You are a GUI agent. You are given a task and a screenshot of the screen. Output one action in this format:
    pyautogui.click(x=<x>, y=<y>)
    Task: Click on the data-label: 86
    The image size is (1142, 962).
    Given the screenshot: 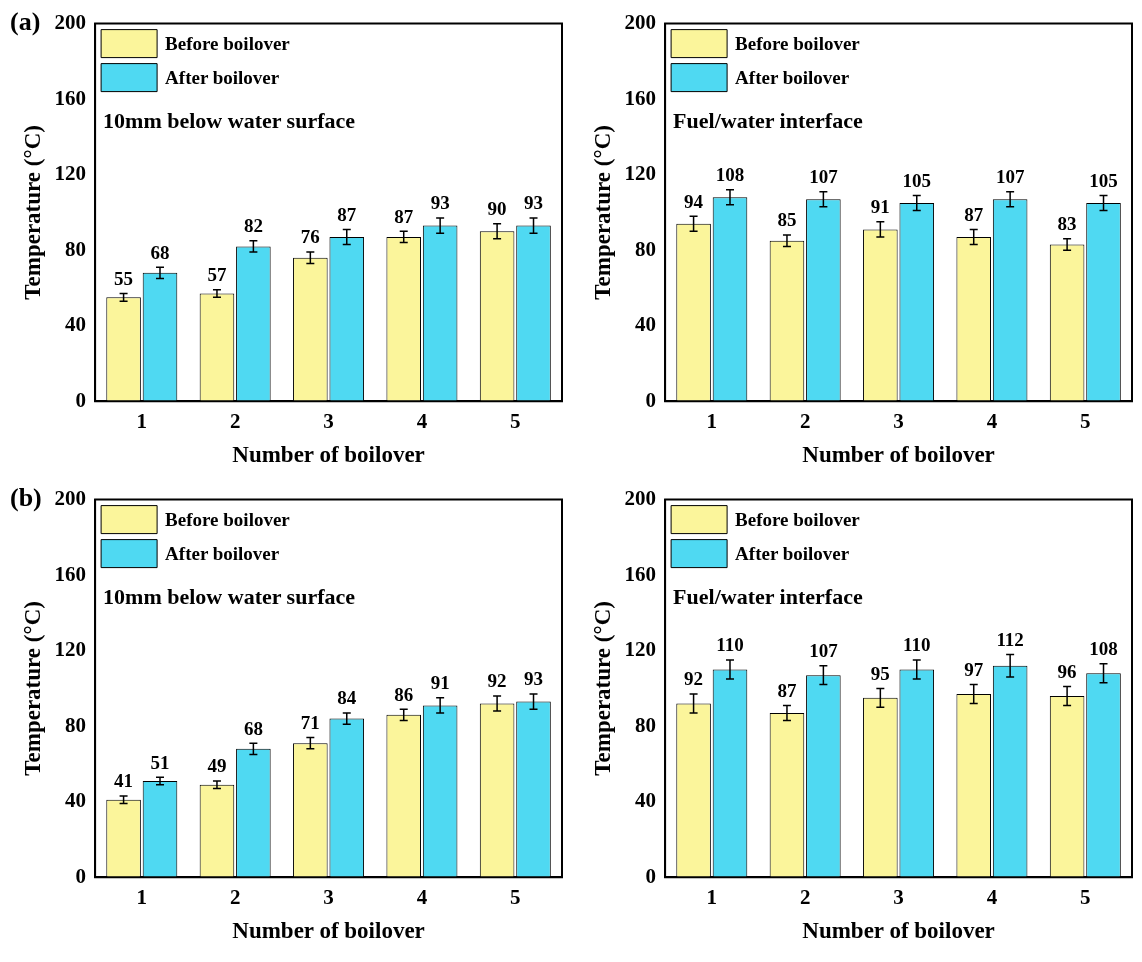 What is the action you would take?
    pyautogui.click(x=404, y=694)
    